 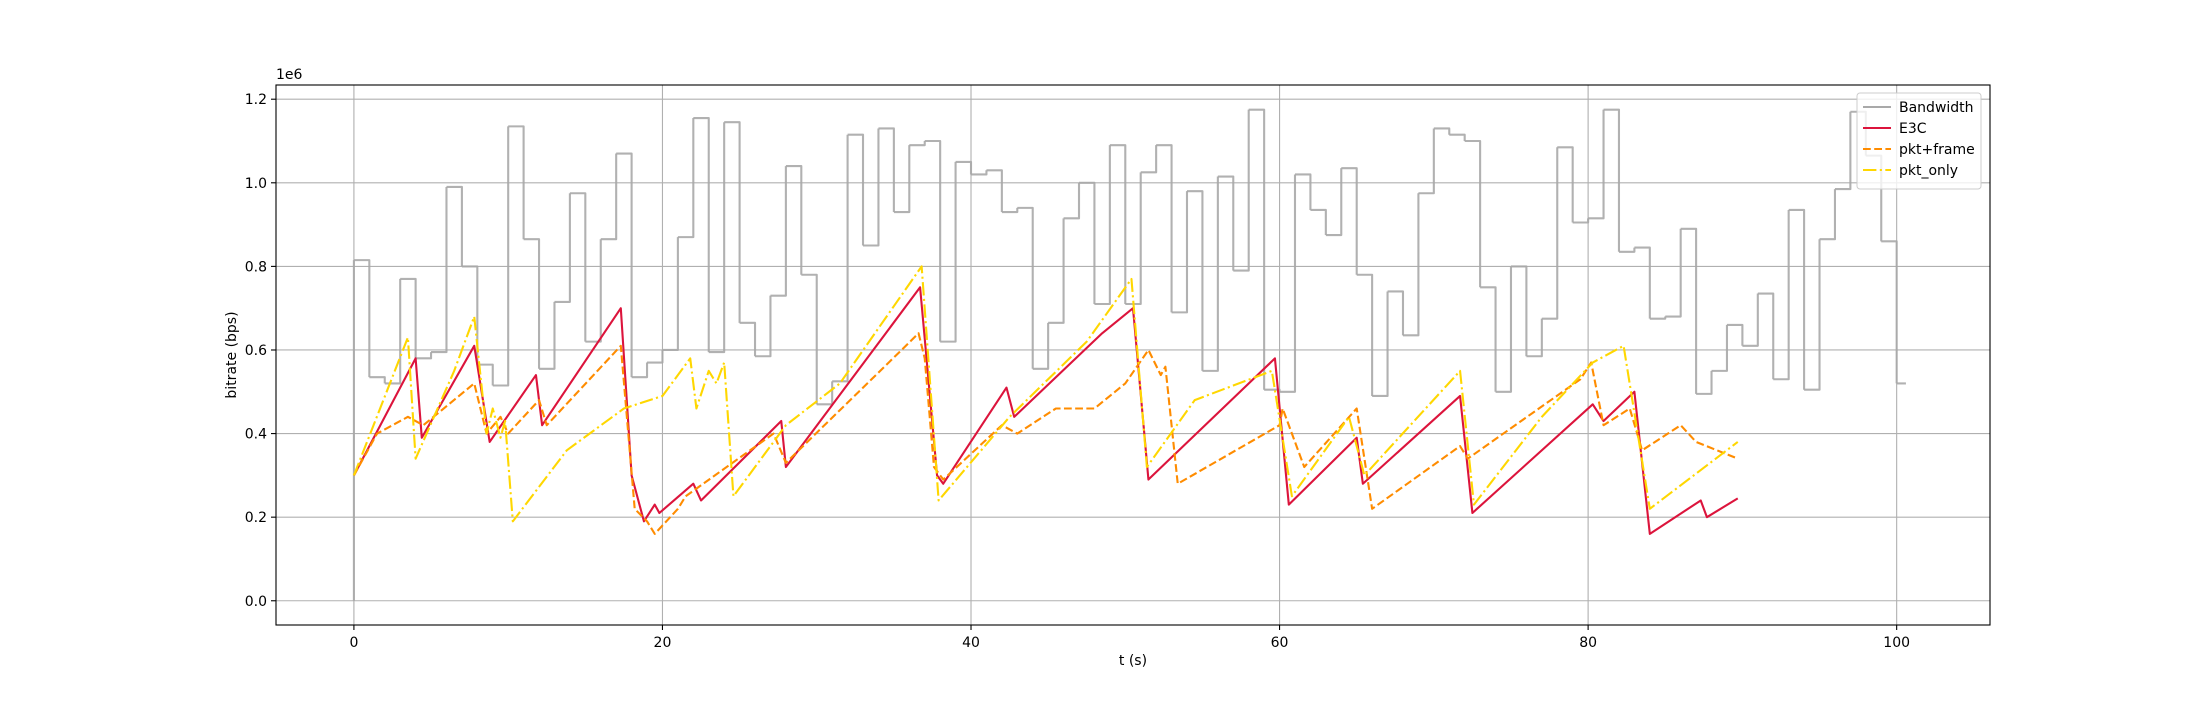 What do you see at coordinates (353, 643) in the screenshot?
I see `x-tick-label: 0` at bounding box center [353, 643].